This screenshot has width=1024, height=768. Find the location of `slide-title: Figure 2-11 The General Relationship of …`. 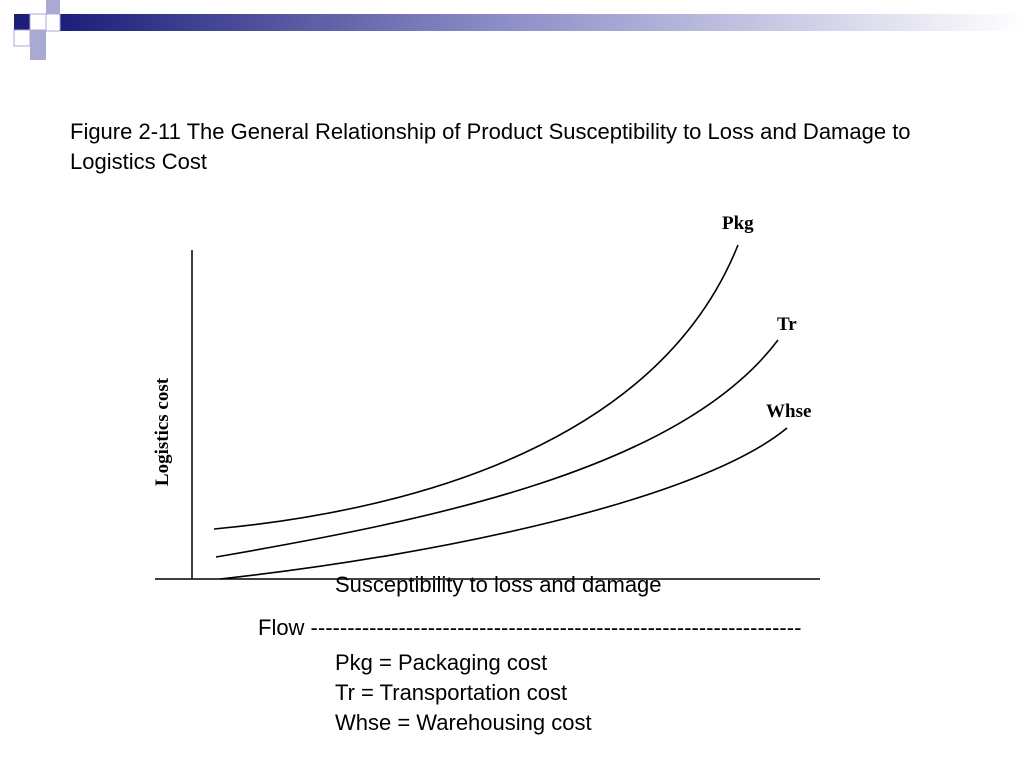

slide-title: Figure 2-11 The General Relationship of … is located at coordinates (490, 146).